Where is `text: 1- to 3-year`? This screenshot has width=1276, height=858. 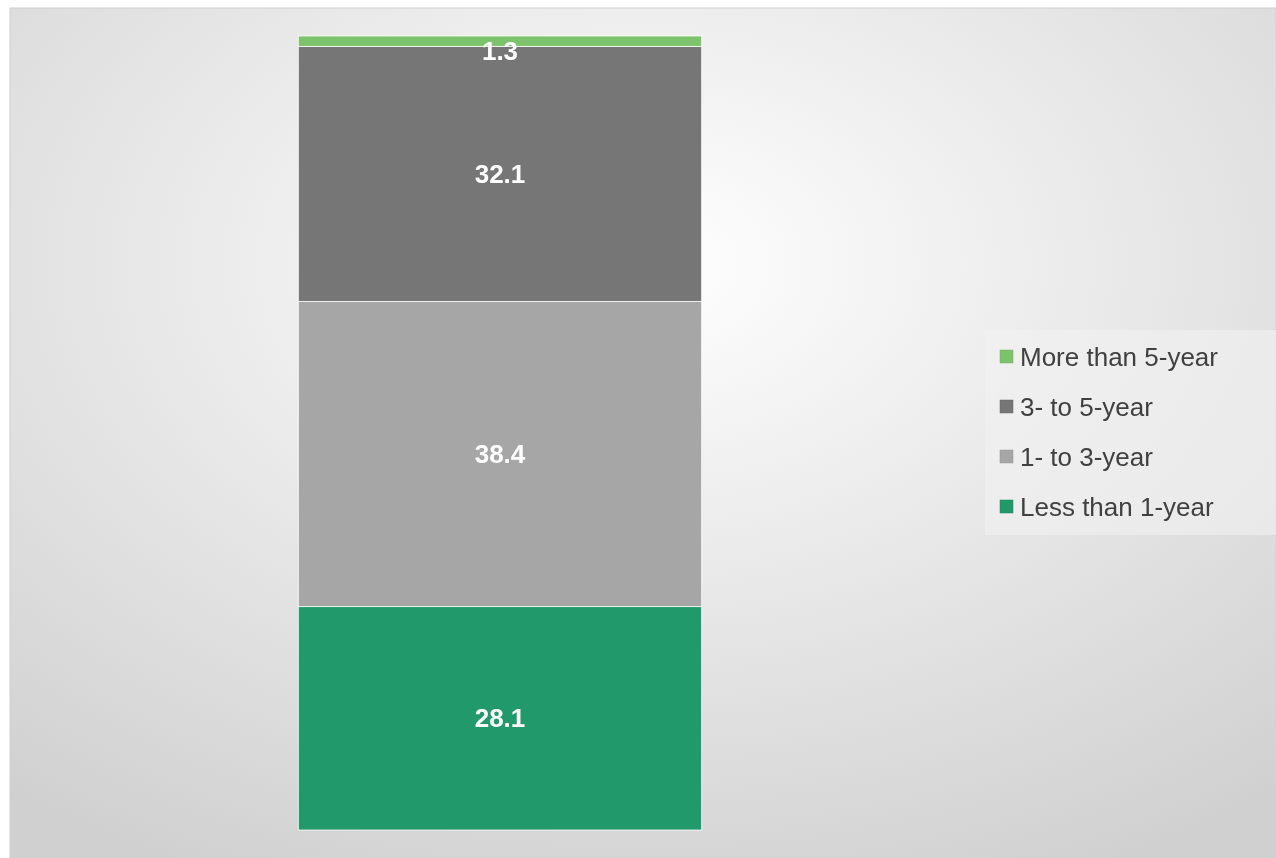 text: 1- to 3-year is located at coordinates (1087, 457).